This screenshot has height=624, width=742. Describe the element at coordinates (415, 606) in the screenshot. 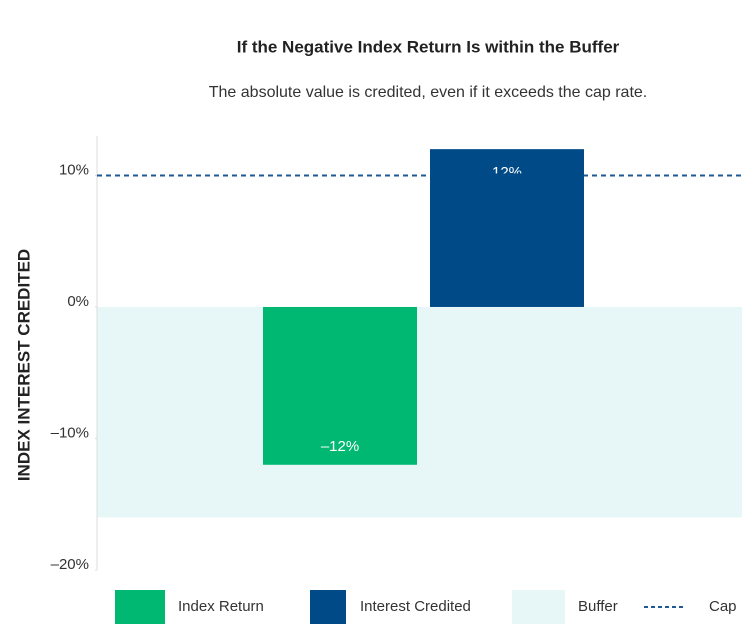

I see `legend-label: Interest Credited` at that location.